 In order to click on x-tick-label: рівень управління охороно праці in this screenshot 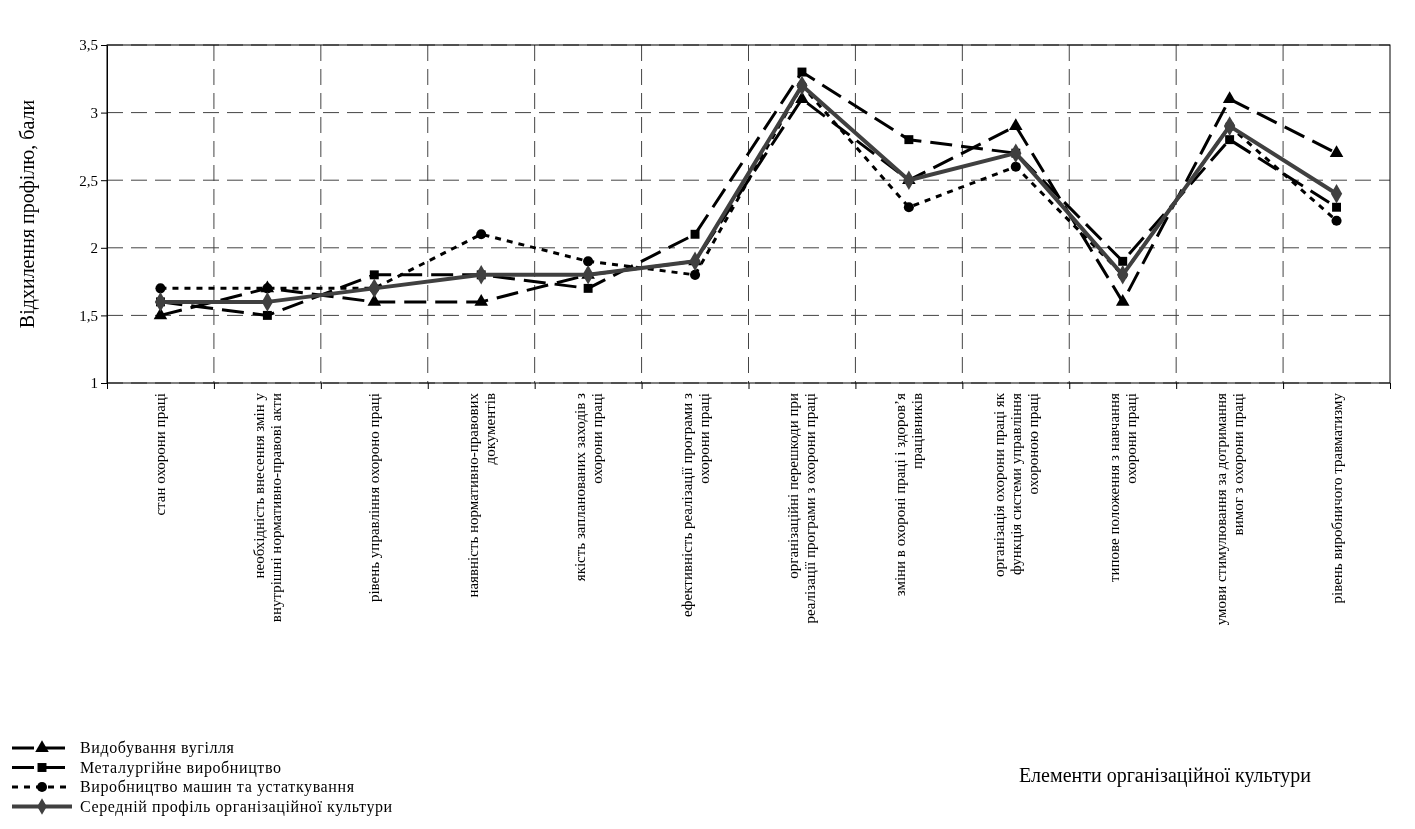, I will do `click(374, 498)`.